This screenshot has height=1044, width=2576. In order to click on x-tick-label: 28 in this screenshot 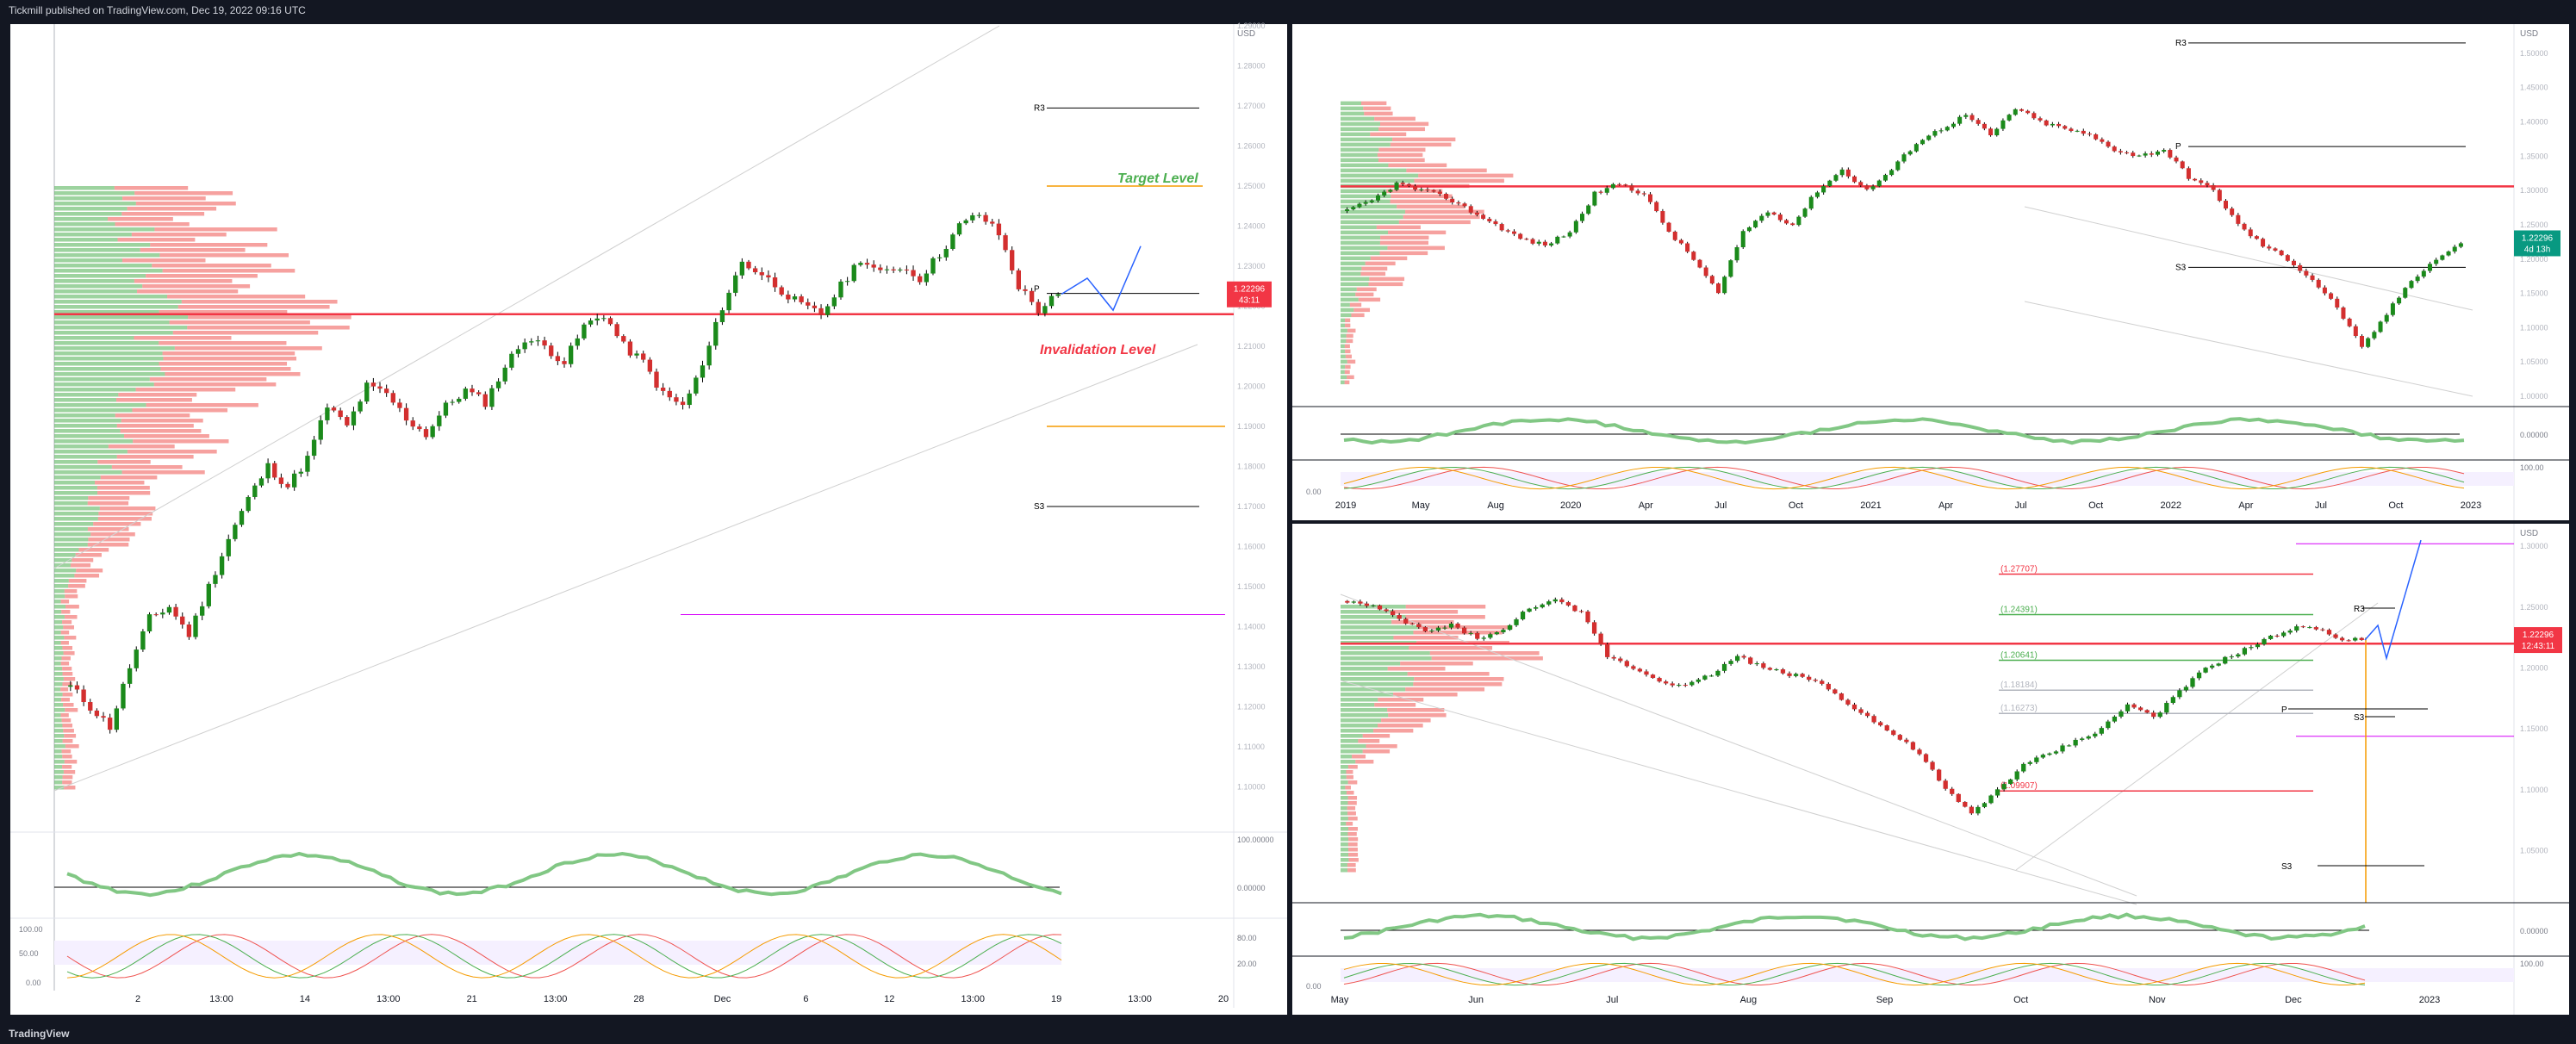, I will do `click(638, 999)`.